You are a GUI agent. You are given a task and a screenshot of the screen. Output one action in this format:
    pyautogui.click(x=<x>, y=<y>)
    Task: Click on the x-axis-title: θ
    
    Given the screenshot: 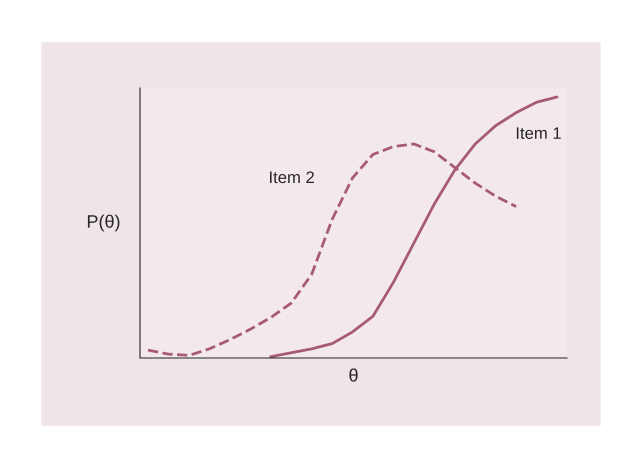 What is the action you would take?
    pyautogui.click(x=353, y=375)
    